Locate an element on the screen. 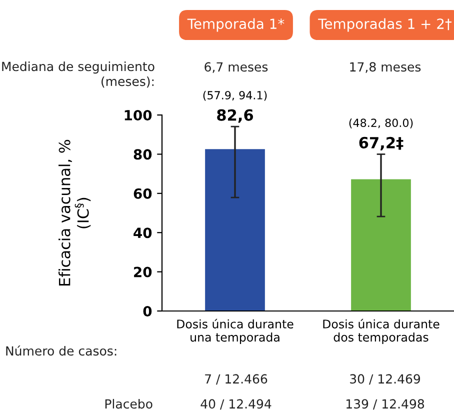 Image resolution: width=454 pixels, height=414 pixels. y-tick-label: 40 is located at coordinates (143, 233).